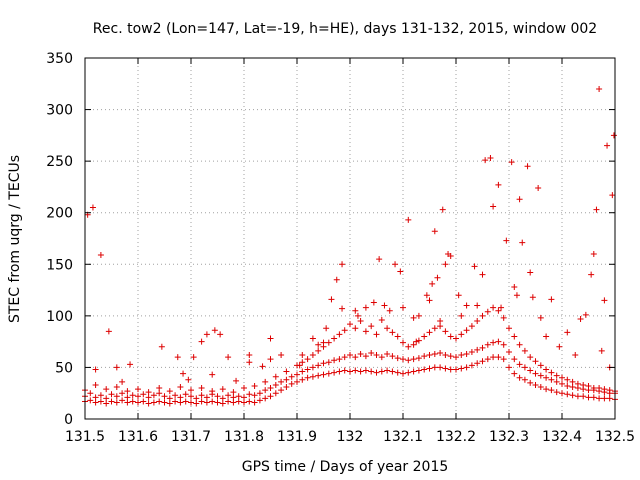 Image resolution: width=640 pixels, height=480 pixels. Describe the element at coordinates (615, 437) in the screenshot. I see `x-tick-label: 132.5` at that location.